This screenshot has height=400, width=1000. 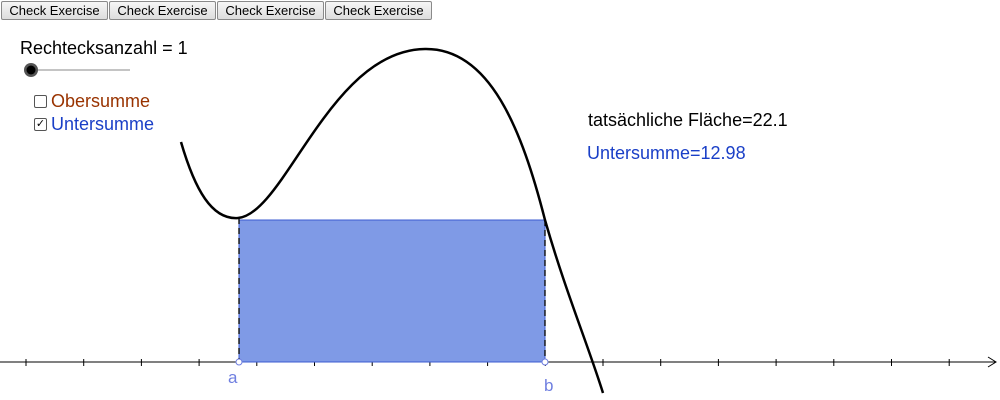 What do you see at coordinates (392, 291) in the screenshot?
I see `lower-sum-rect` at bounding box center [392, 291].